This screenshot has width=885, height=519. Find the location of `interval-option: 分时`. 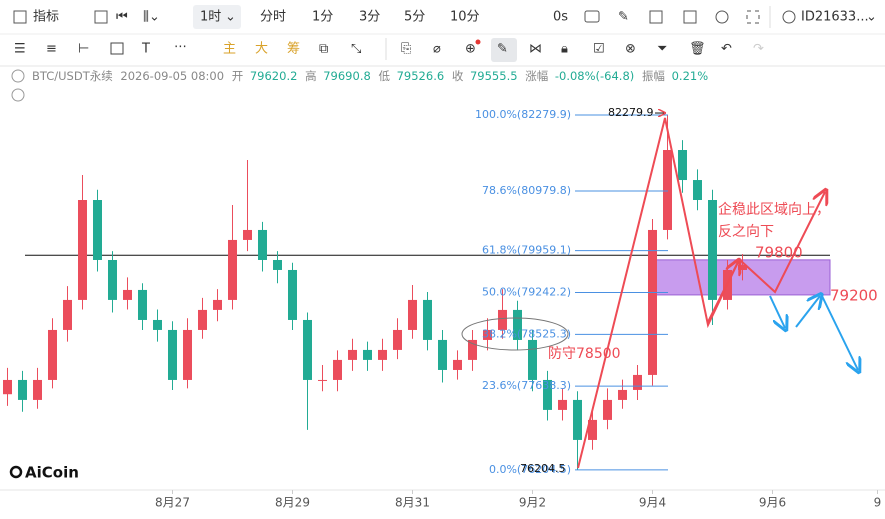

interval-option: 分时 is located at coordinates (273, 17).